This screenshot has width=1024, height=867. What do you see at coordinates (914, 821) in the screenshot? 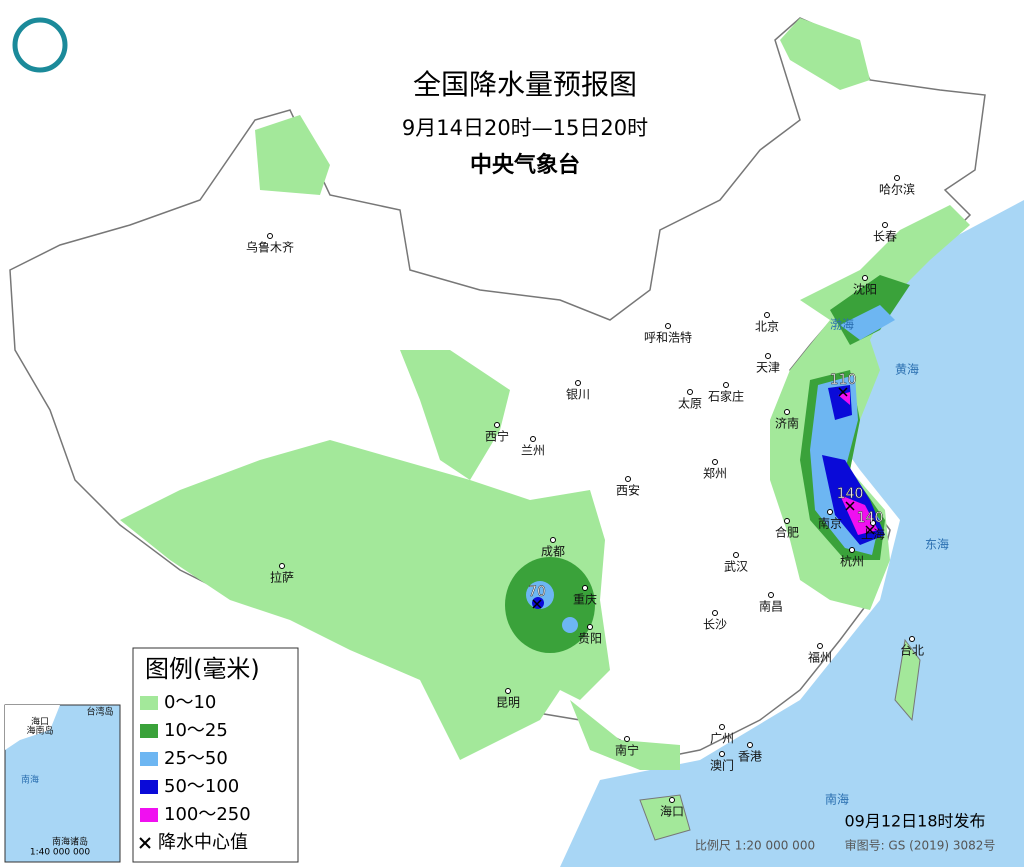
I see `issued: 09月12日18时发布` at bounding box center [914, 821].